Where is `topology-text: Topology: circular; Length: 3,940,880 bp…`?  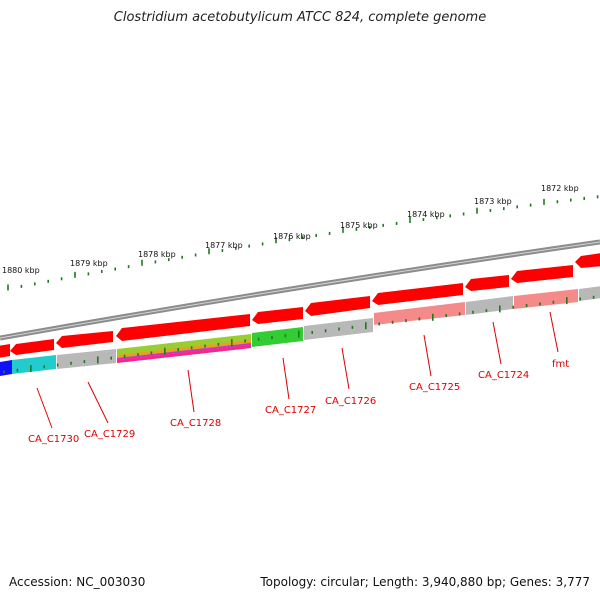
topology-text: Topology: circular; Length: 3,940,880 bp… is located at coordinates (425, 582).